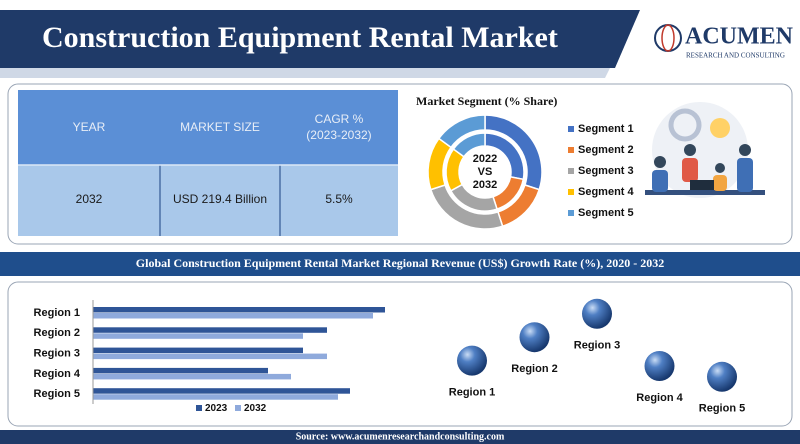  I want to click on donut-center, so click(485, 172).